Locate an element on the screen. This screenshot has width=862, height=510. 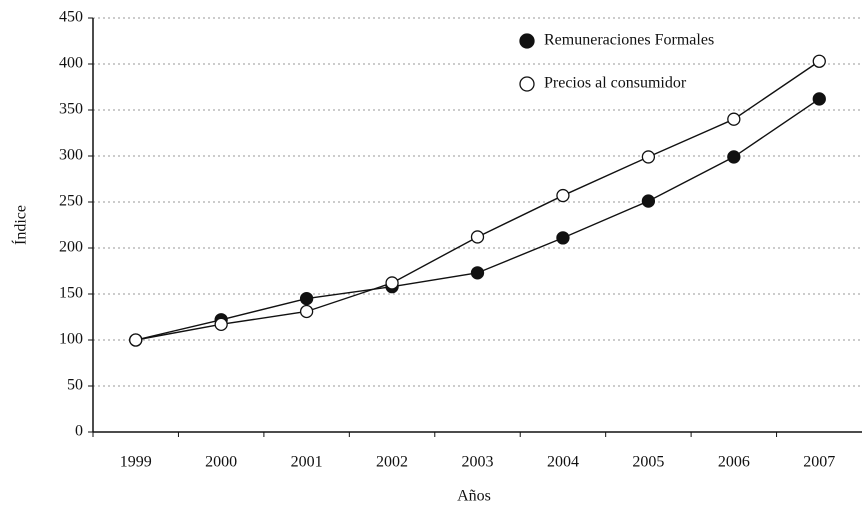
y-tick-label: 150 is located at coordinates (71, 293).